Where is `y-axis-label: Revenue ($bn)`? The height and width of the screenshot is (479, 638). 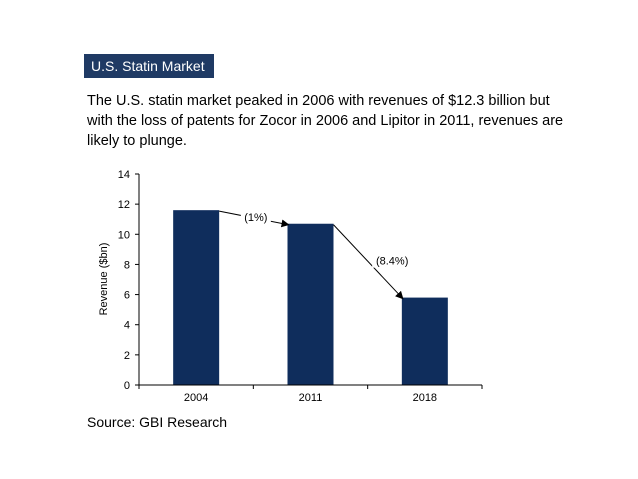 y-axis-label: Revenue ($bn) is located at coordinates (104, 279).